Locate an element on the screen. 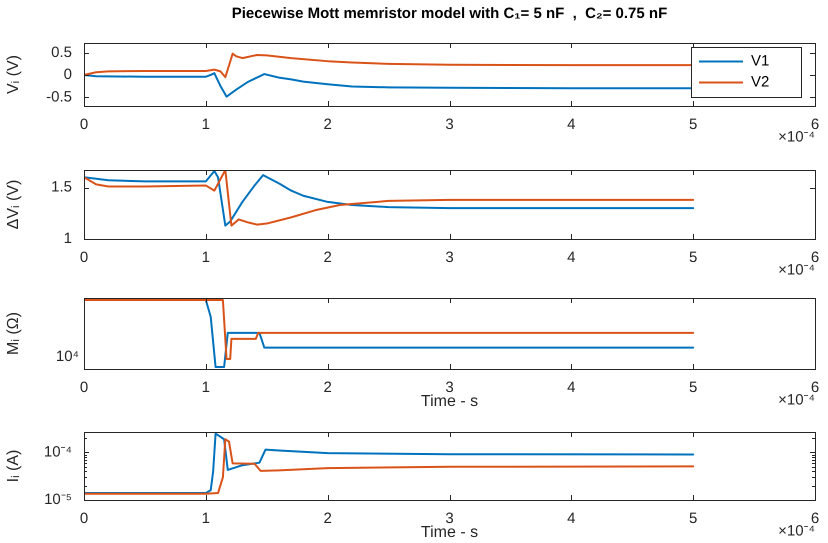 The width and height of the screenshot is (828, 543). y-tick-label: -0.5 is located at coordinates (59, 97).